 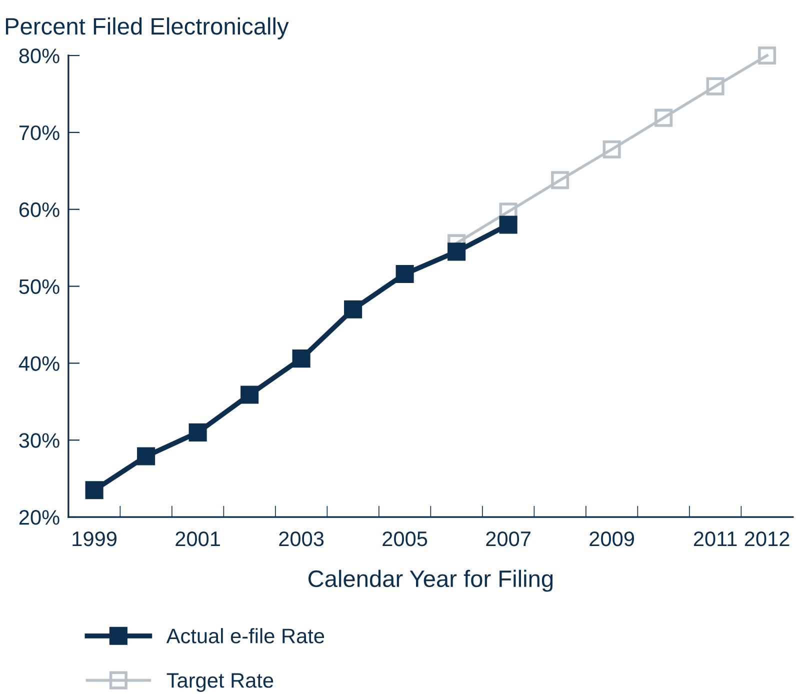 I want to click on y-tick-label: 70%, so click(x=39, y=132).